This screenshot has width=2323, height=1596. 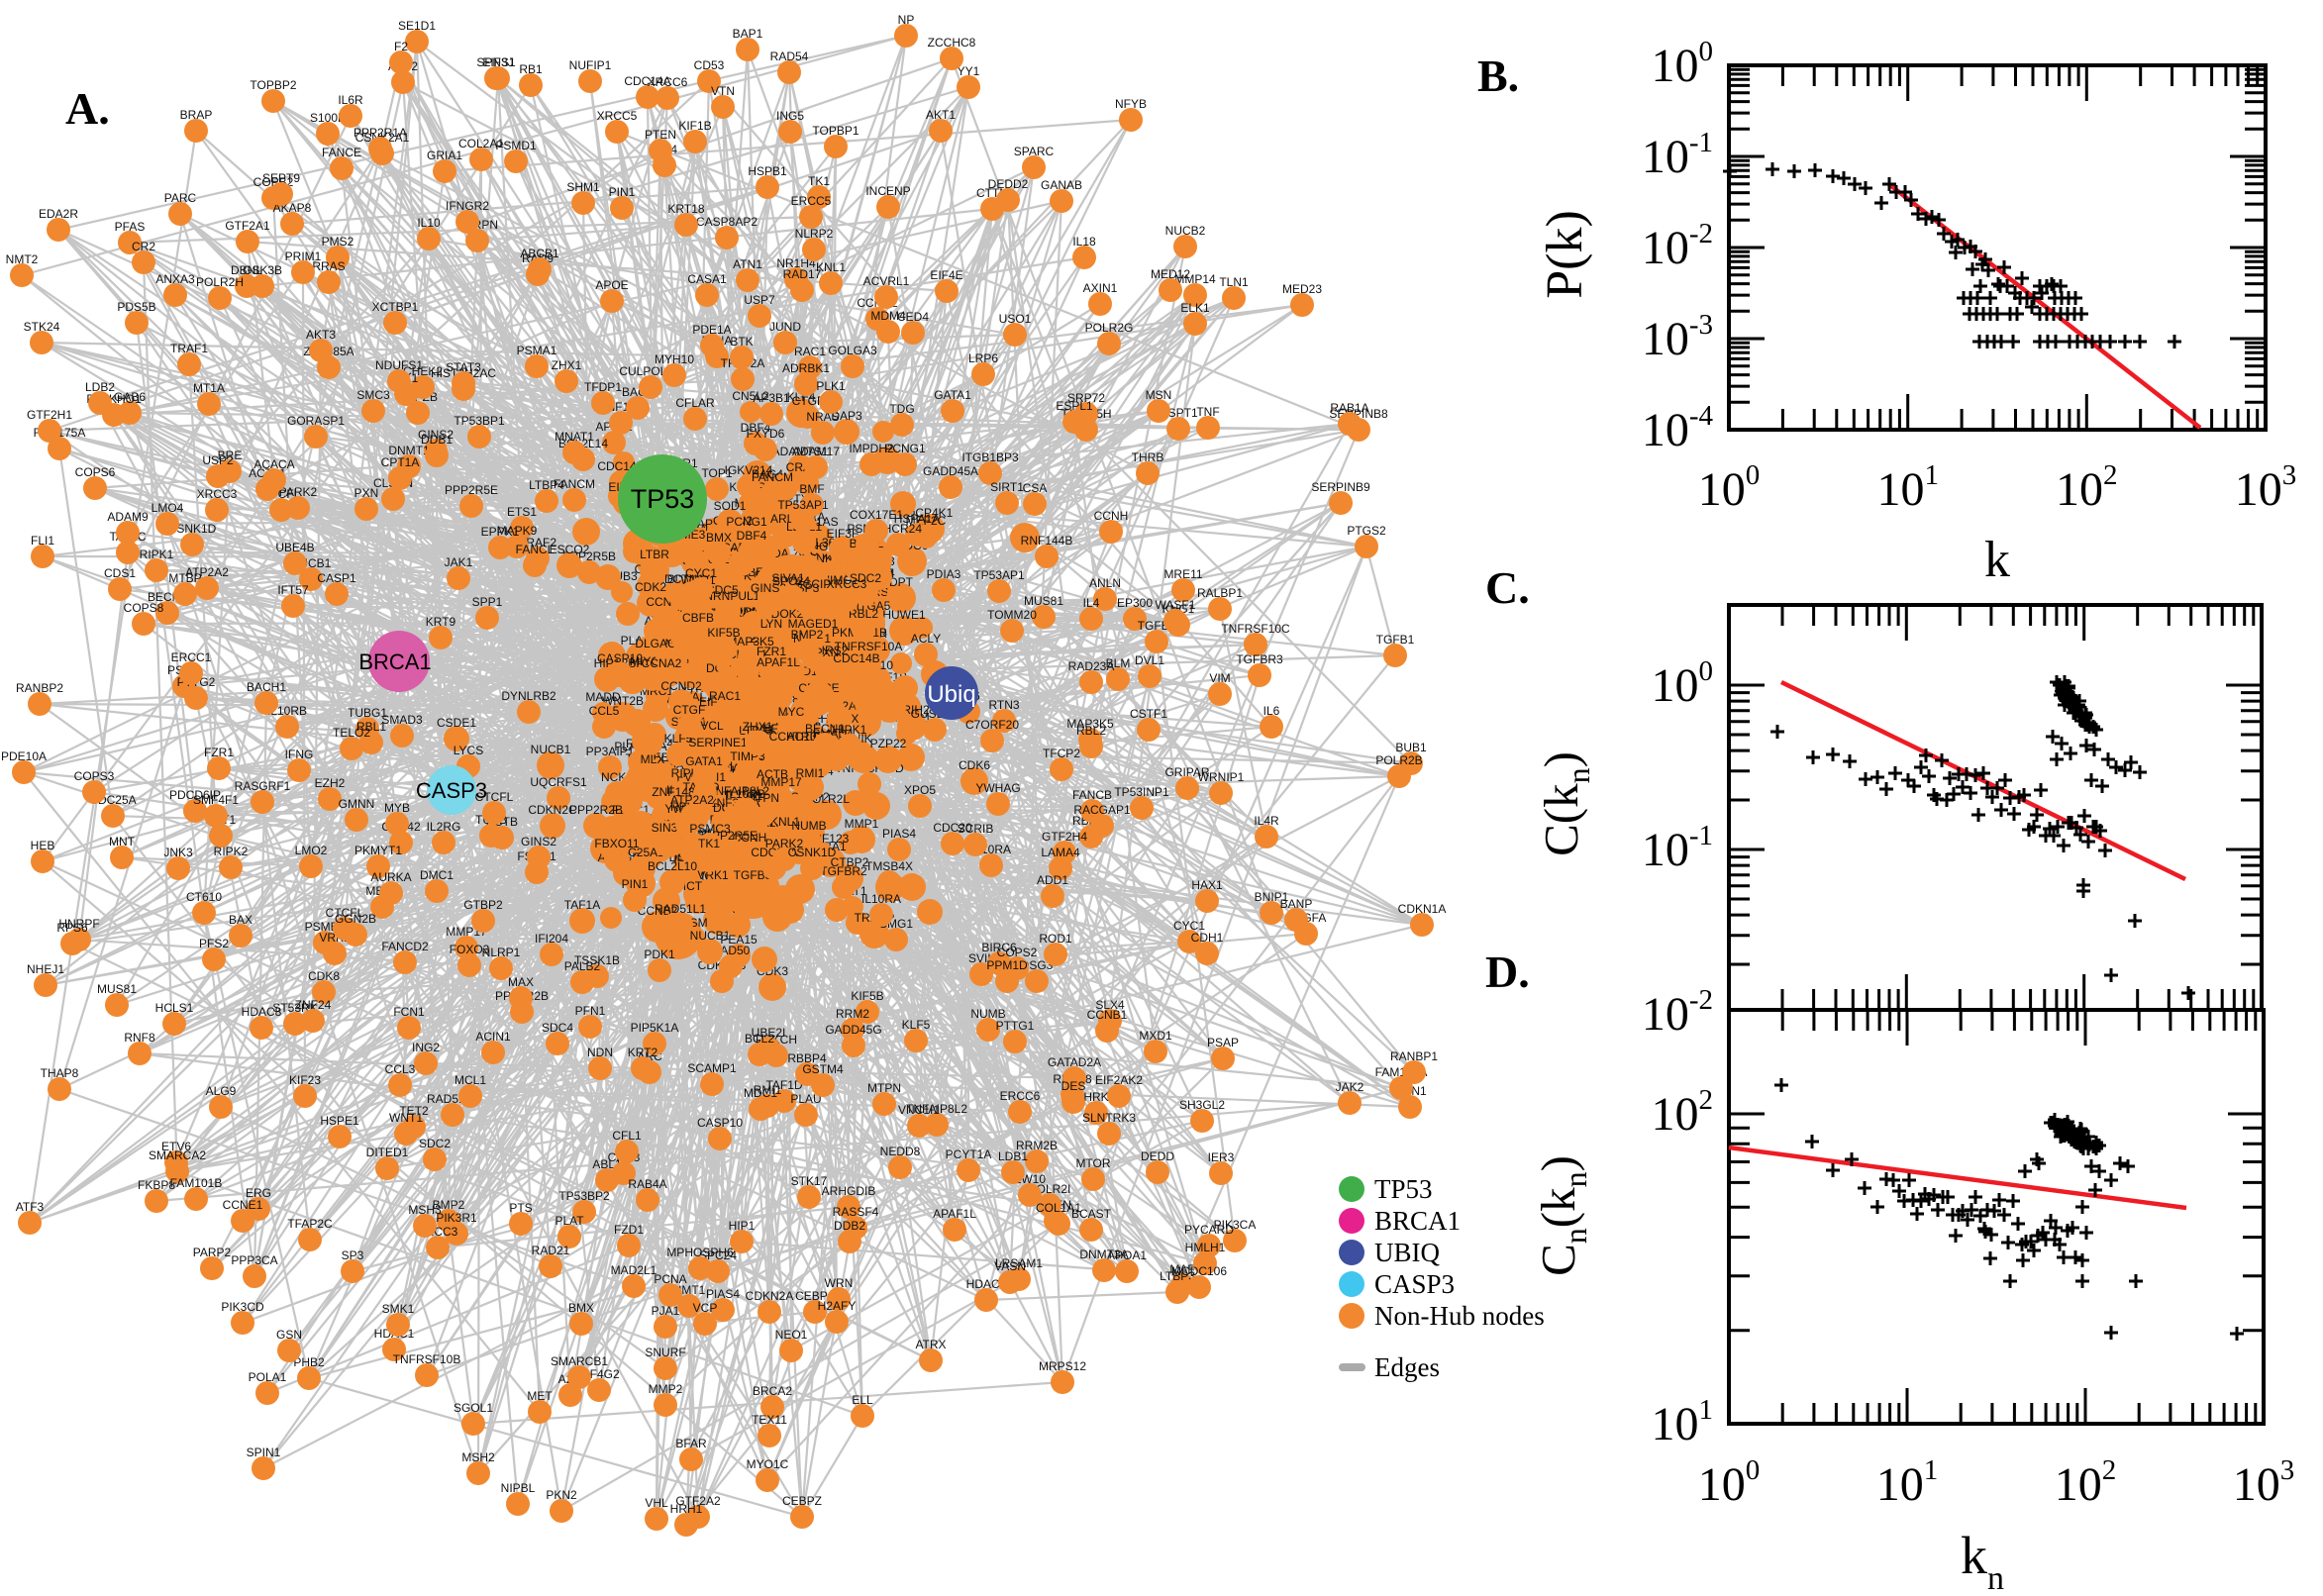 I want to click on svg-text: CDK8, so click(x=324, y=976).